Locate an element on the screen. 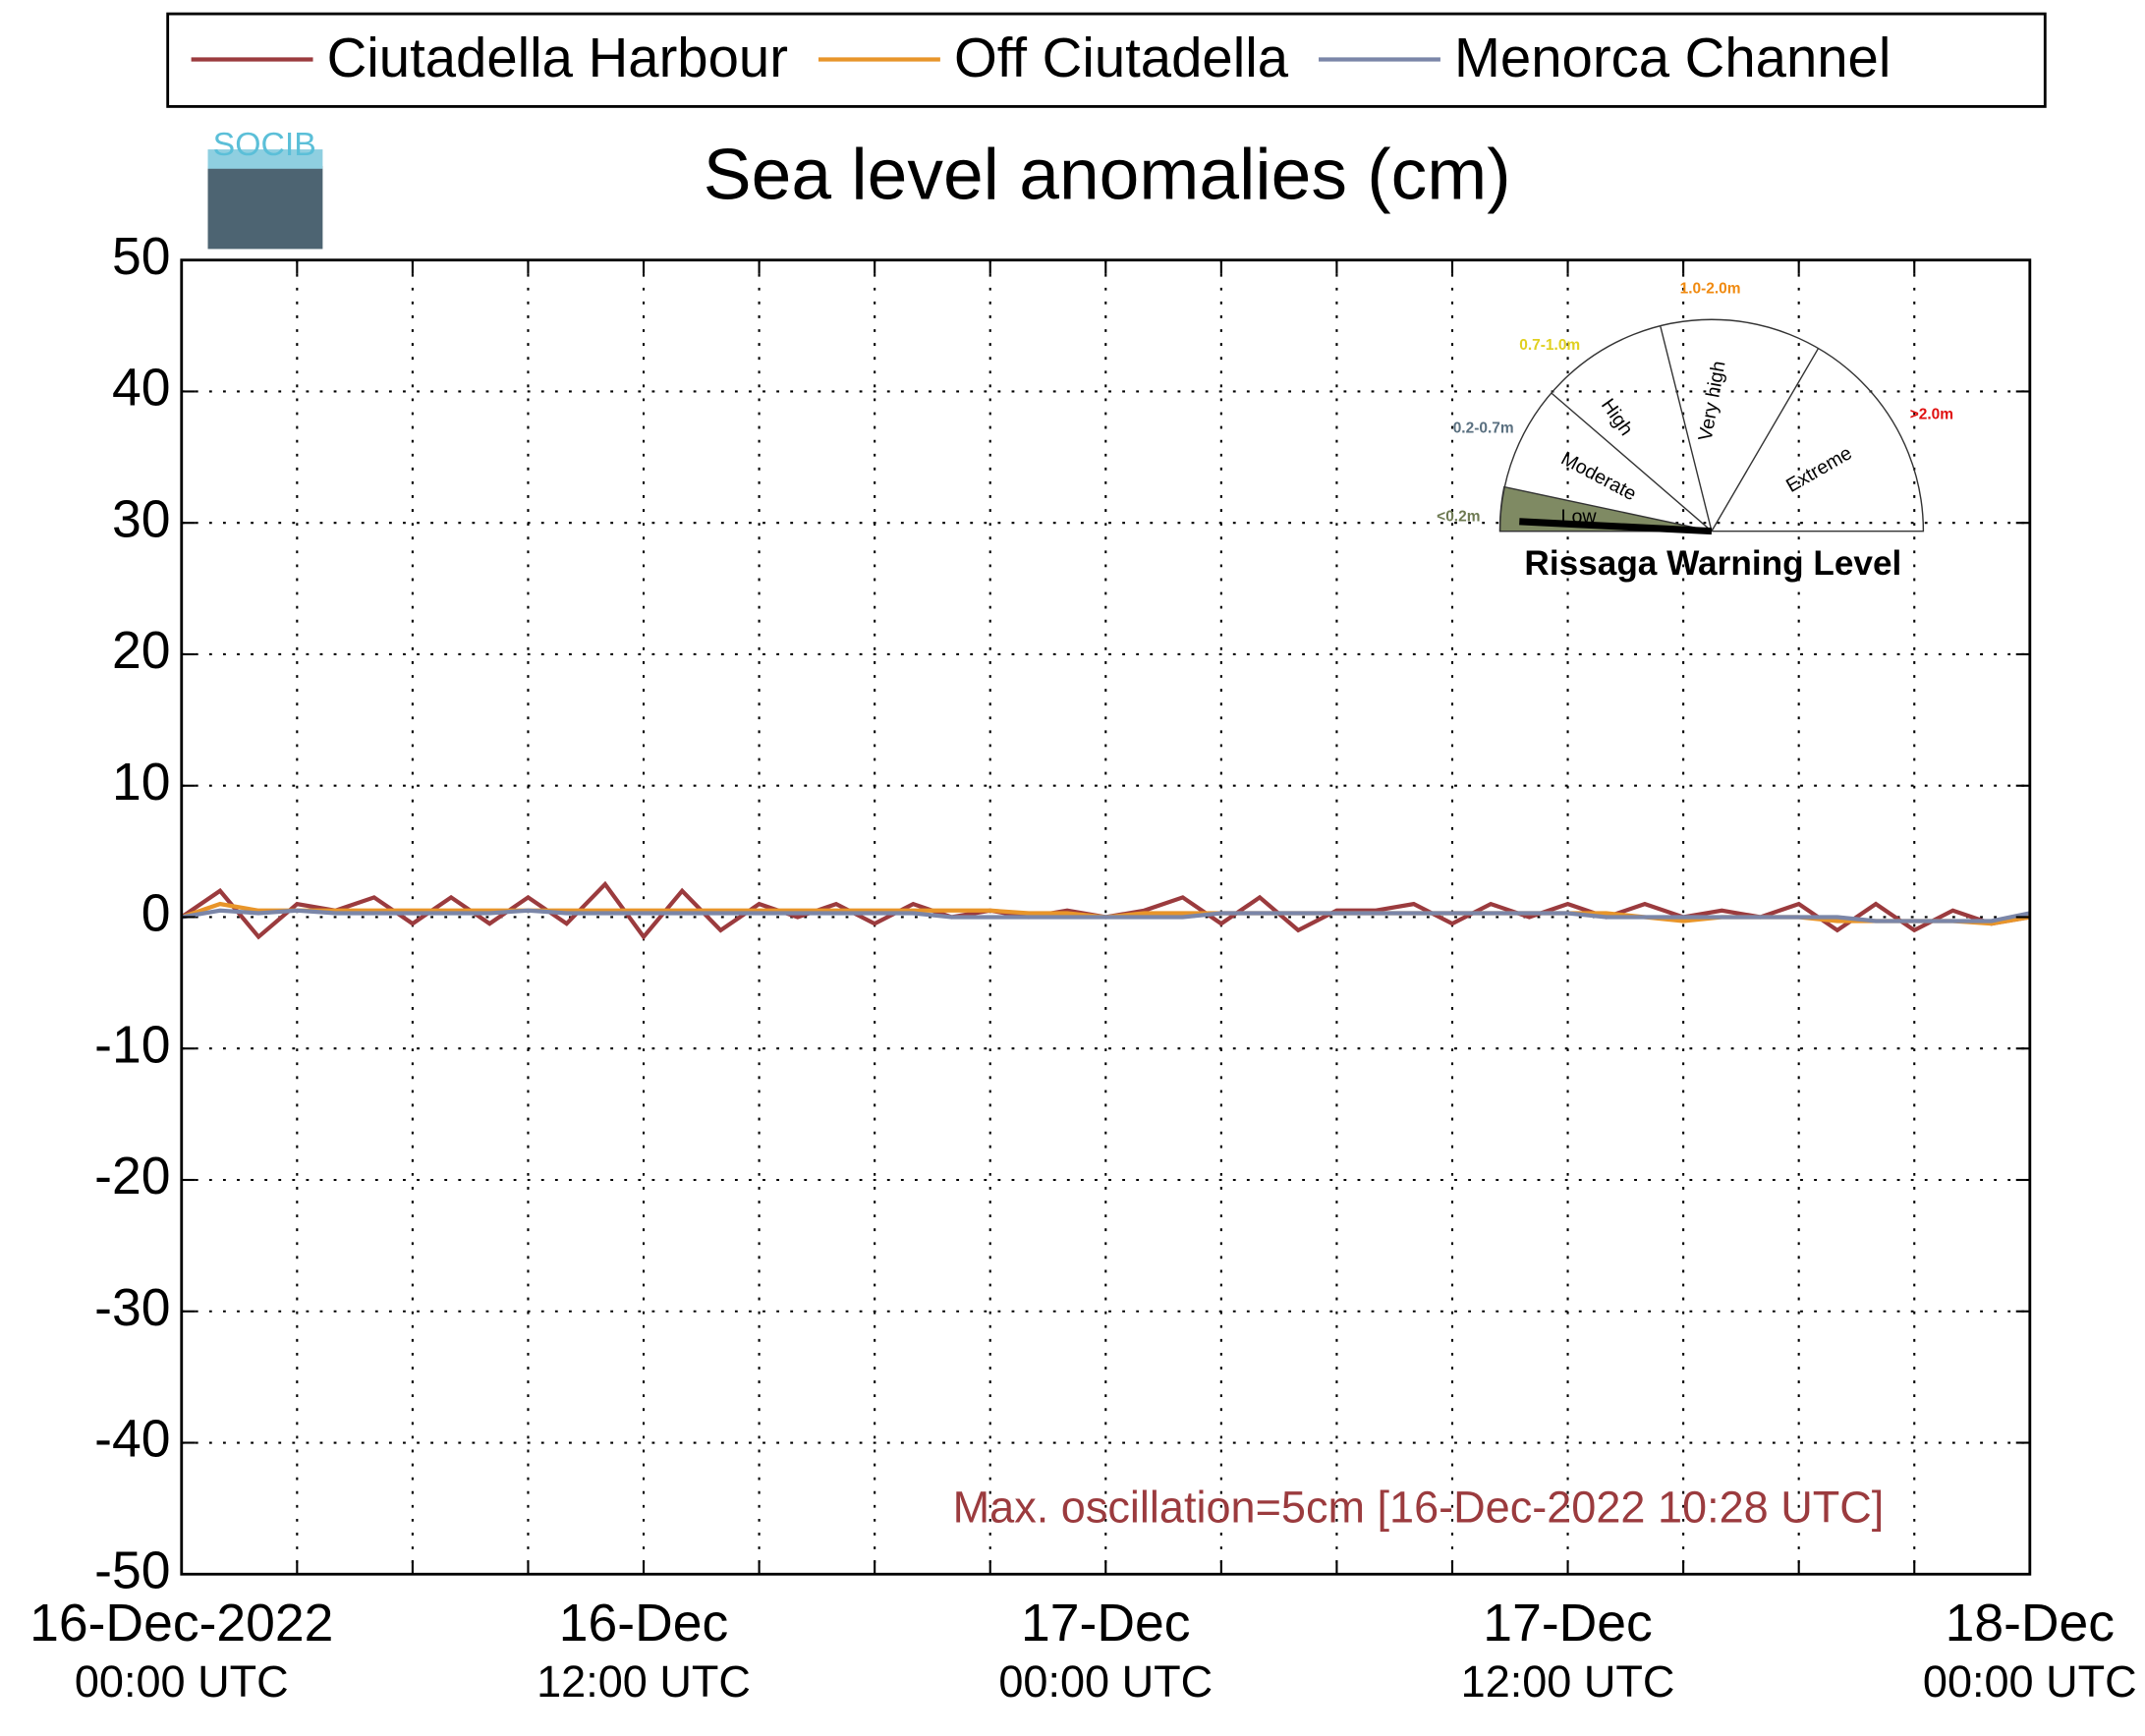  y-tick-label: -20 is located at coordinates (132, 1176).